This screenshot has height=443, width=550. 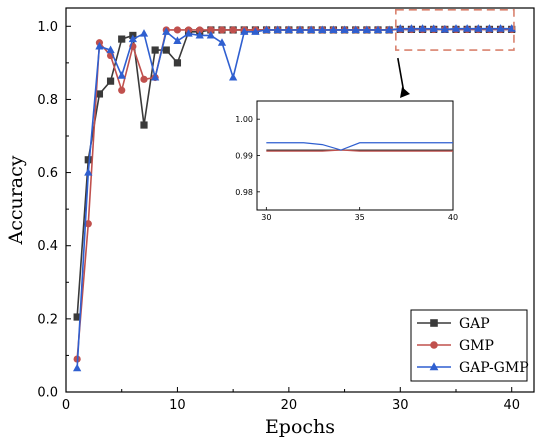 What do you see at coordinates (405, 92) in the screenshot?
I see `zoom-arrow-head` at bounding box center [405, 92].